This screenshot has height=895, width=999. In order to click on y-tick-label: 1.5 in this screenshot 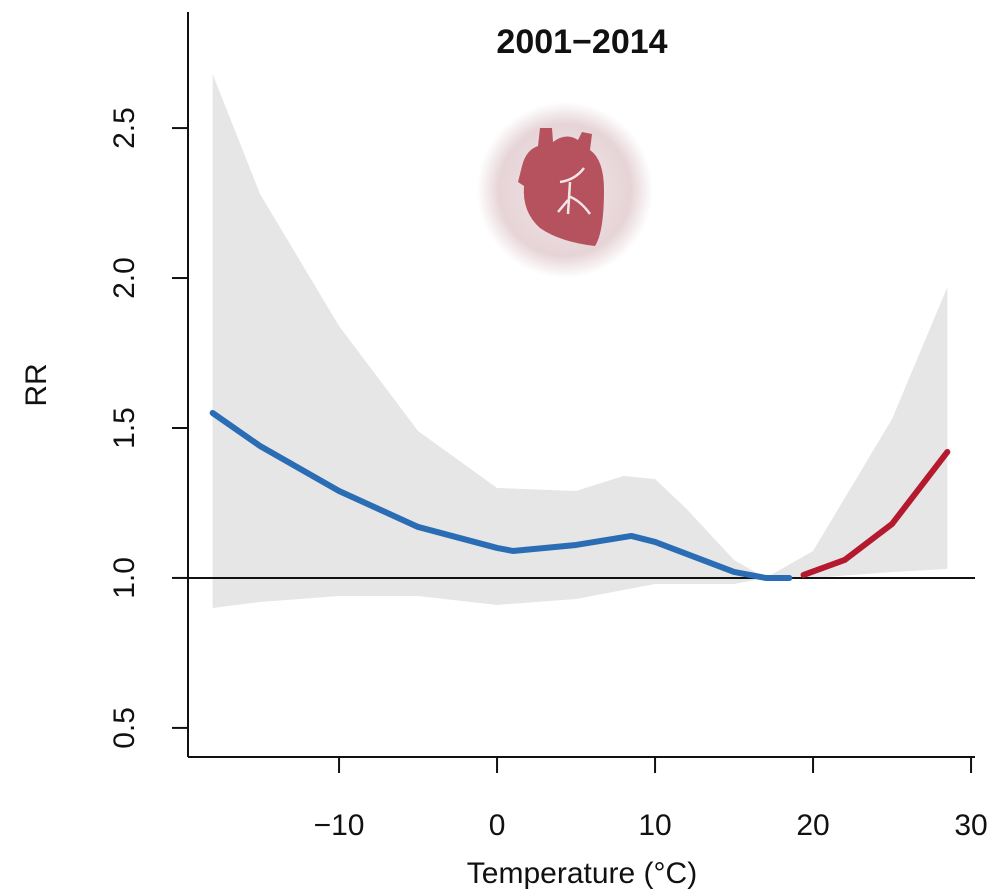, I will do `click(124, 428)`.